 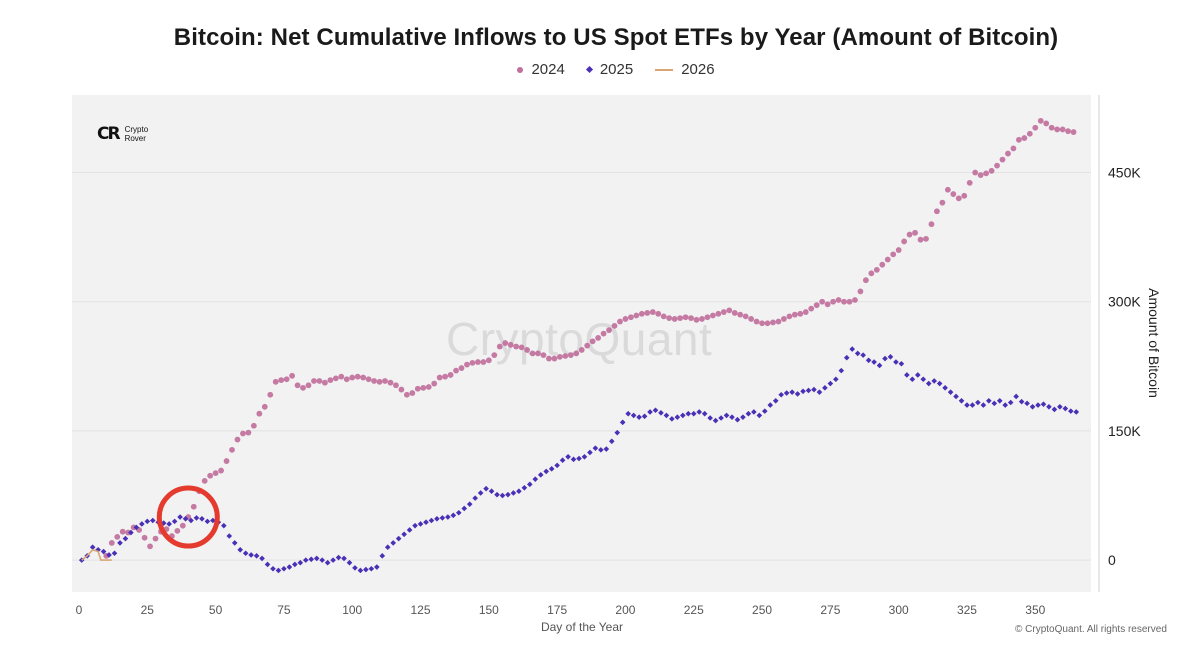 What do you see at coordinates (616, 69) in the screenshot?
I see `legend-label-2025: 2025` at bounding box center [616, 69].